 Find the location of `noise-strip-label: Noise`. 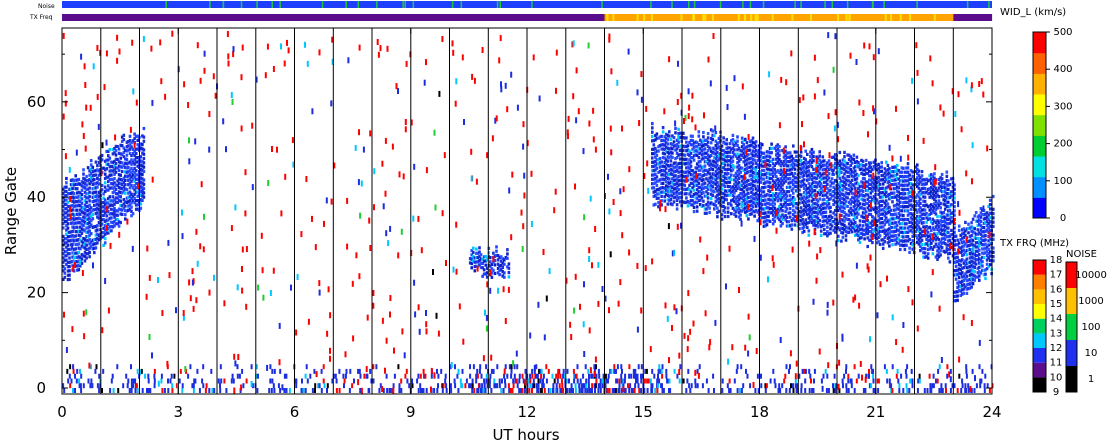

noise-strip-label: Noise is located at coordinates (46, 6).